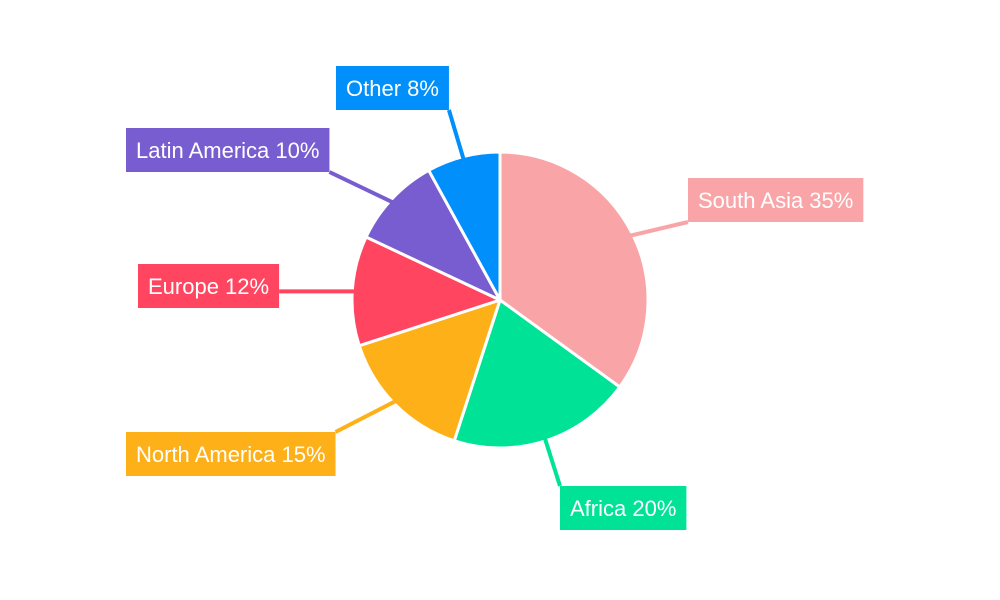 The height and width of the screenshot is (600, 1000). I want to click on label-latin-america: Latin America 10%, so click(227, 150).